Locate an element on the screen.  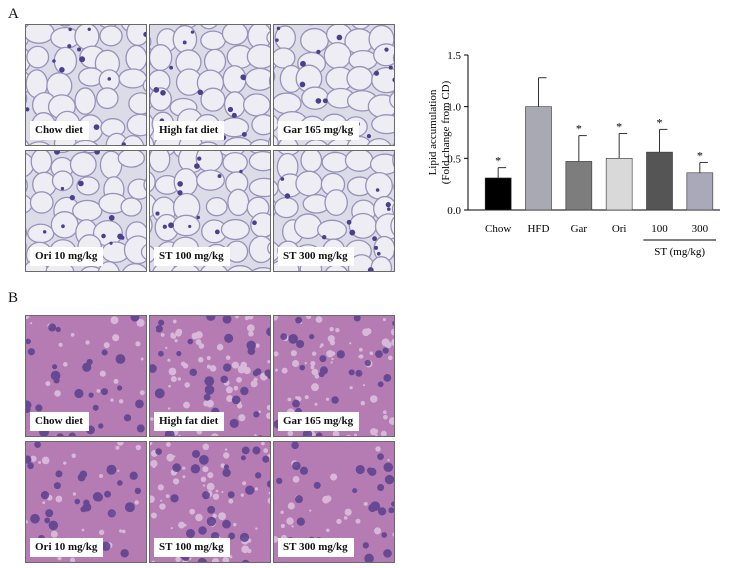
bar-ori is located at coordinates (619, 184).